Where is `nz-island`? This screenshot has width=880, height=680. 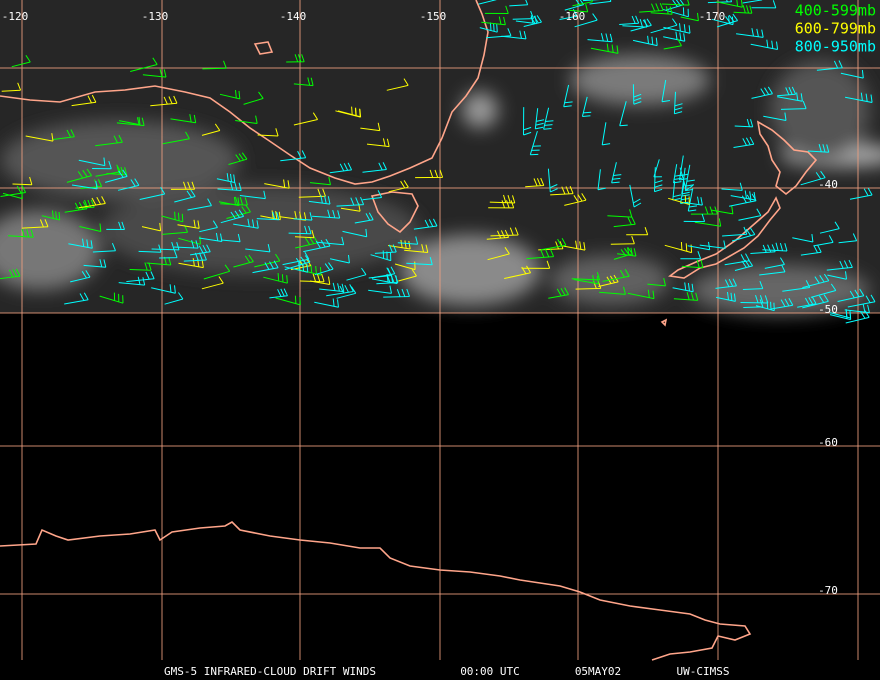
nz-island is located at coordinates (664, 322).